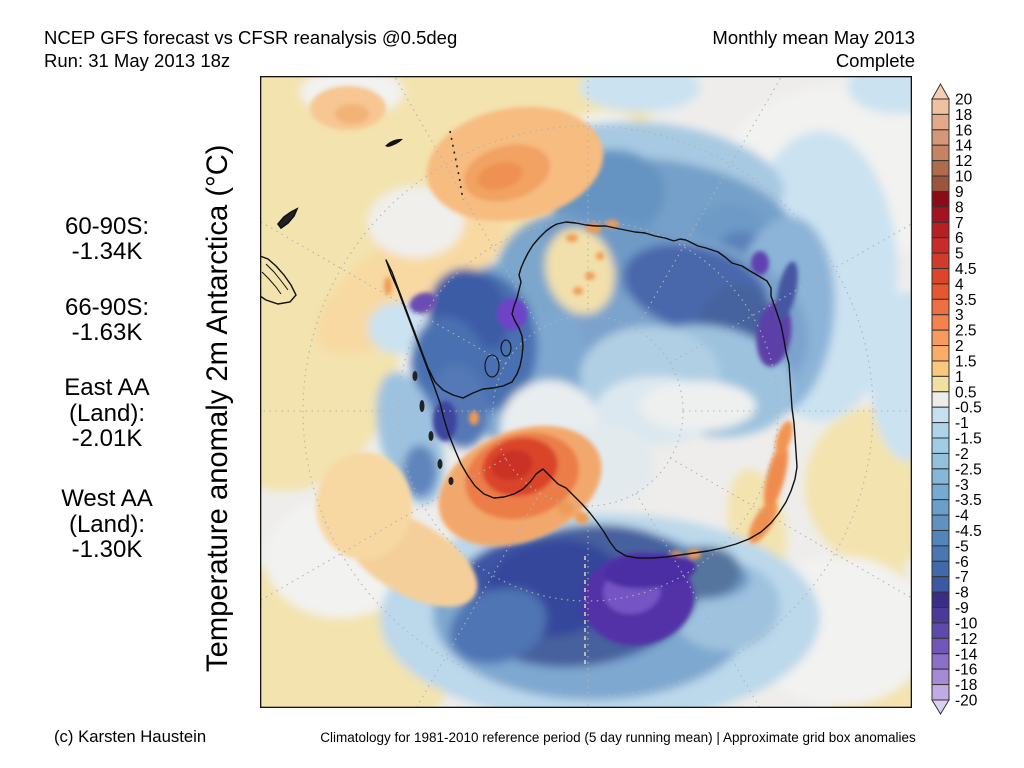  What do you see at coordinates (959, 223) in the screenshot?
I see `svg-text: 7` at bounding box center [959, 223].